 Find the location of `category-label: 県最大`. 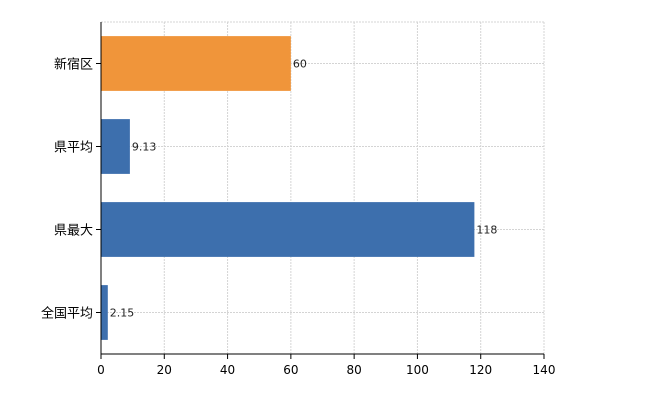

category-label: 県最大 is located at coordinates (73, 231).